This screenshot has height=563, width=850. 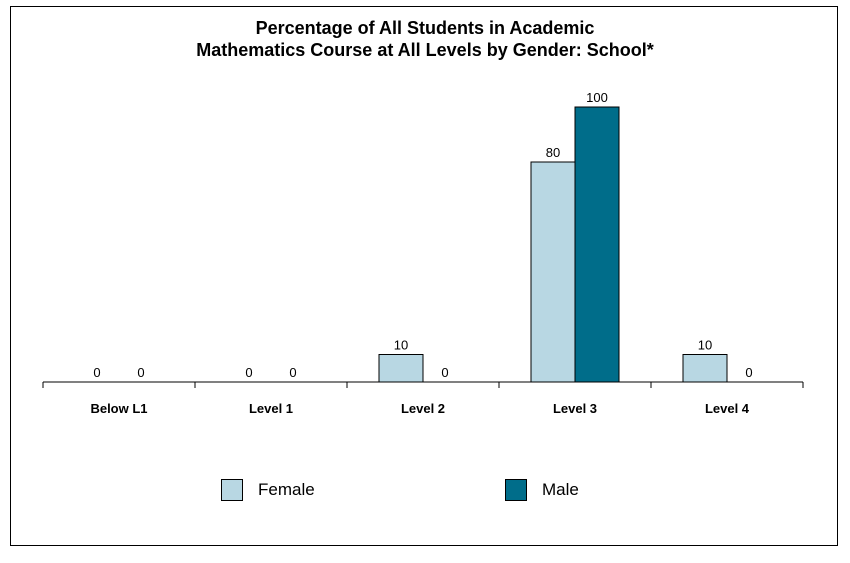 I want to click on legend-item-female: Female, so click(x=268, y=490).